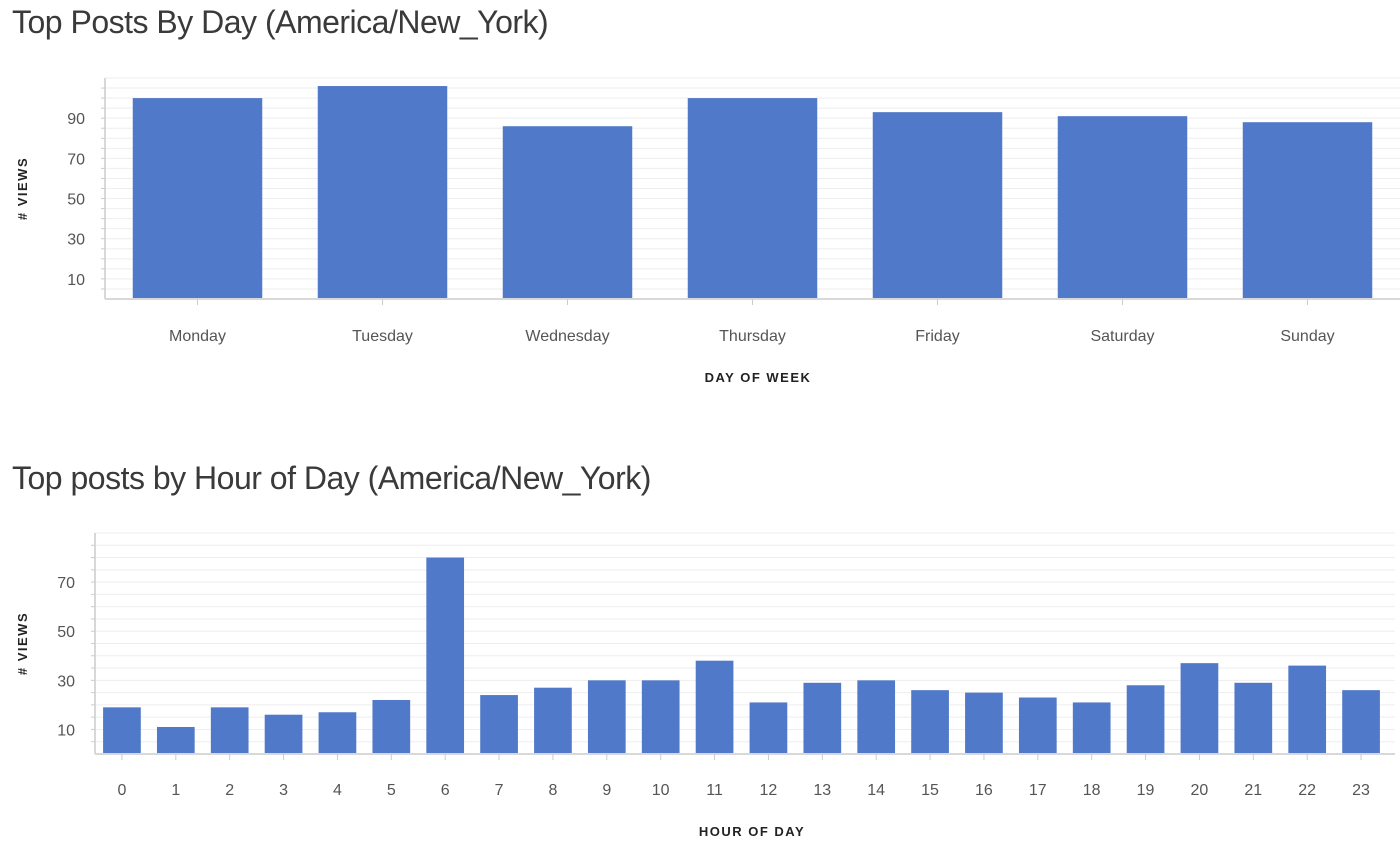 This screenshot has height=850, width=1400. Describe the element at coordinates (445, 790) in the screenshot. I see `x-tick-label: 6` at that location.